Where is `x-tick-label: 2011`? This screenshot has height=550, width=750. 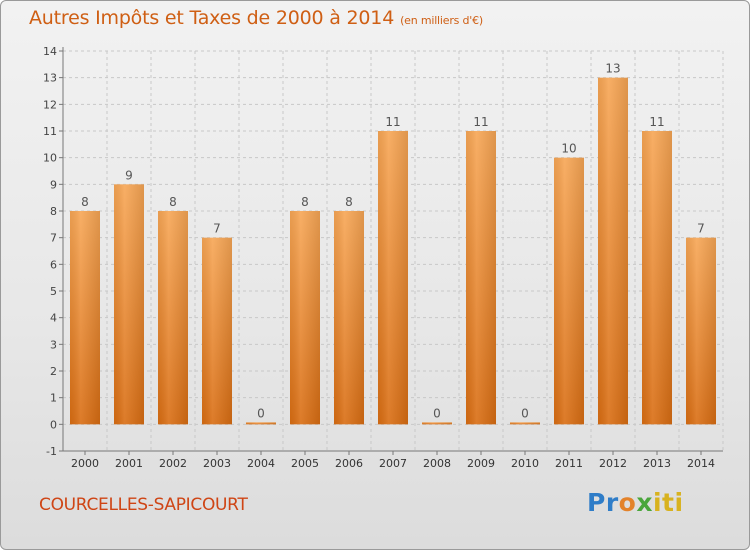
x-tick-label: 2011 is located at coordinates (569, 463).